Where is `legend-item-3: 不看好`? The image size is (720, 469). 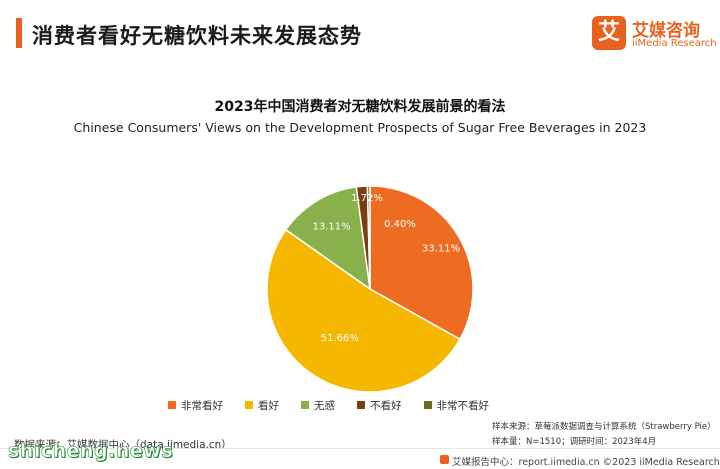 legend-item-3: 不看好 is located at coordinates (379, 405).